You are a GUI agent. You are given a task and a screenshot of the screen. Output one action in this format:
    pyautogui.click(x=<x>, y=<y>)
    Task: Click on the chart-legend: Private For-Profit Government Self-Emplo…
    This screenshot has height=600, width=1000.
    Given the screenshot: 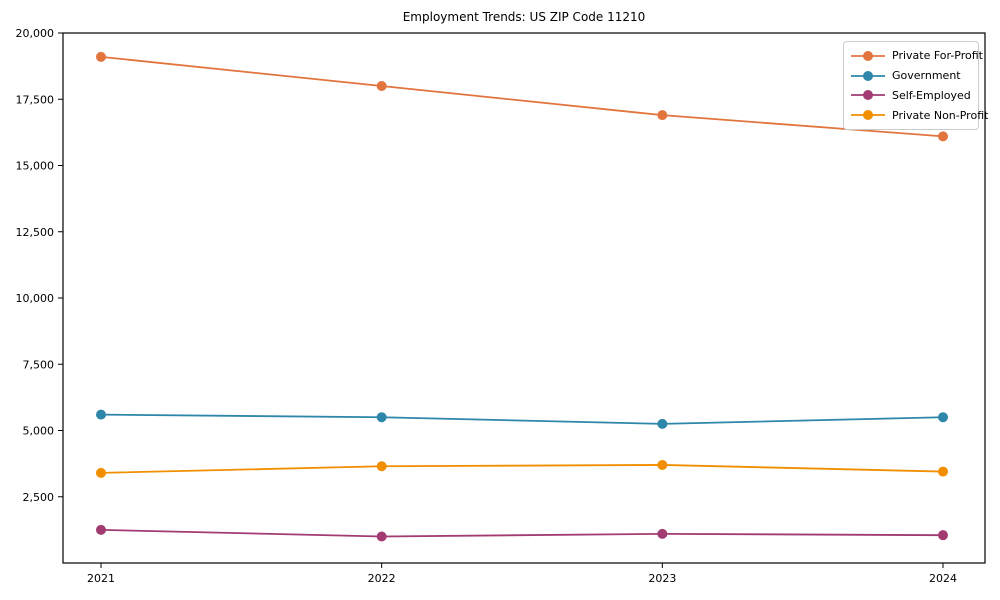 What is the action you would take?
    pyautogui.click(x=915, y=85)
    